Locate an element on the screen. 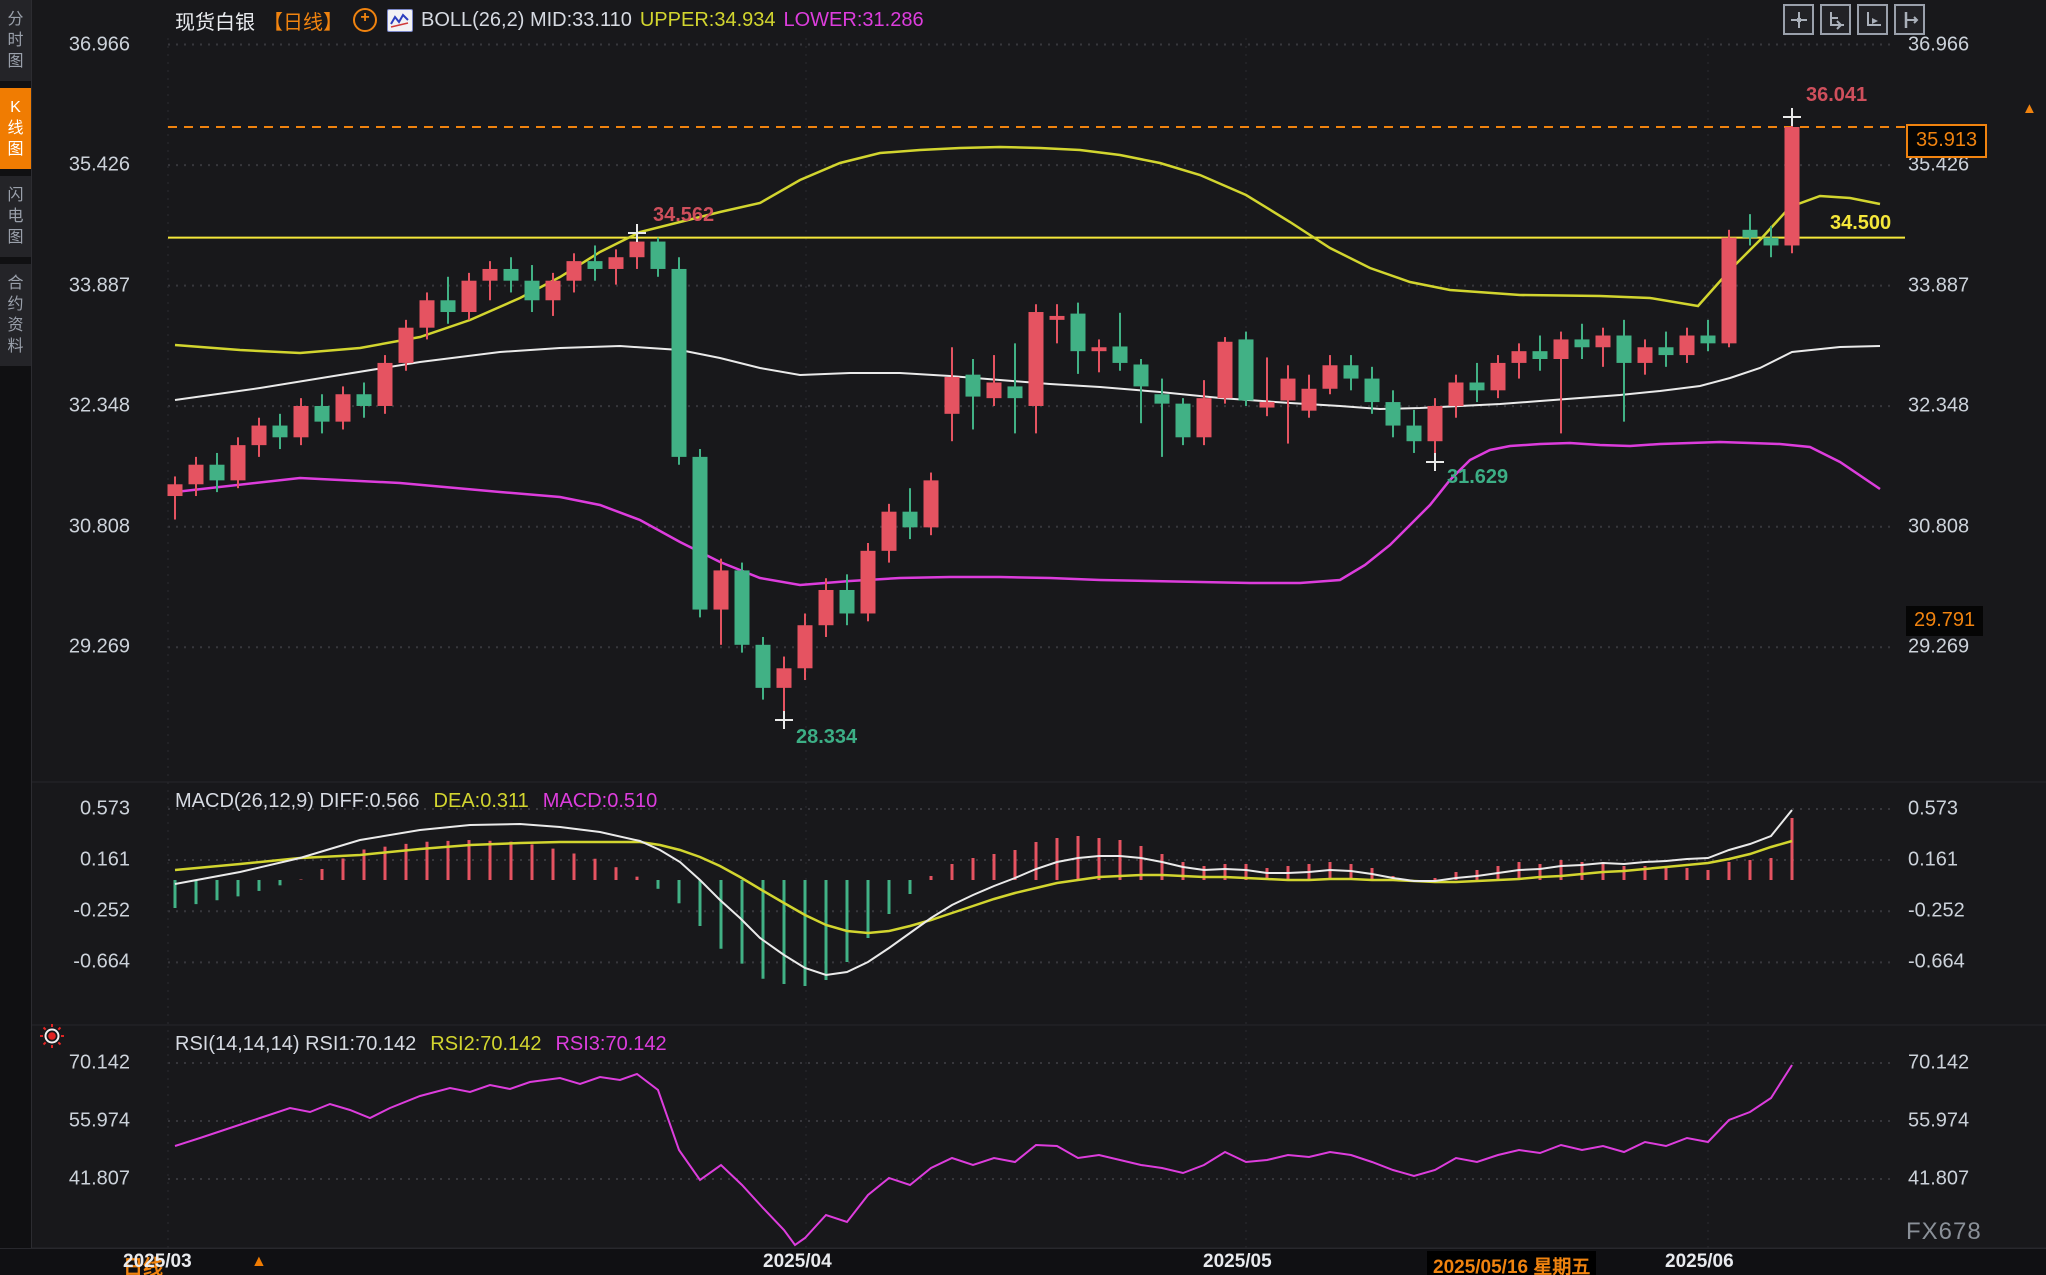  crosshair-move-icon is located at coordinates (1798, 19).